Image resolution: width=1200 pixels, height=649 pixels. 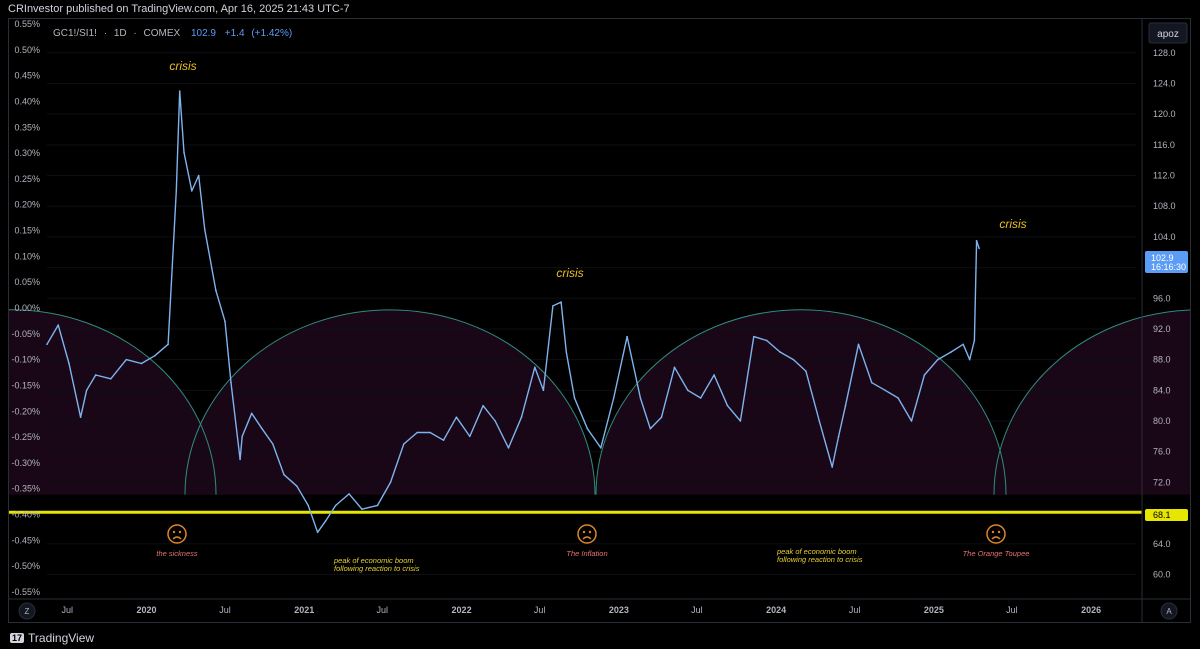 I want to click on right-corner-label: A, so click(x=1169, y=611).